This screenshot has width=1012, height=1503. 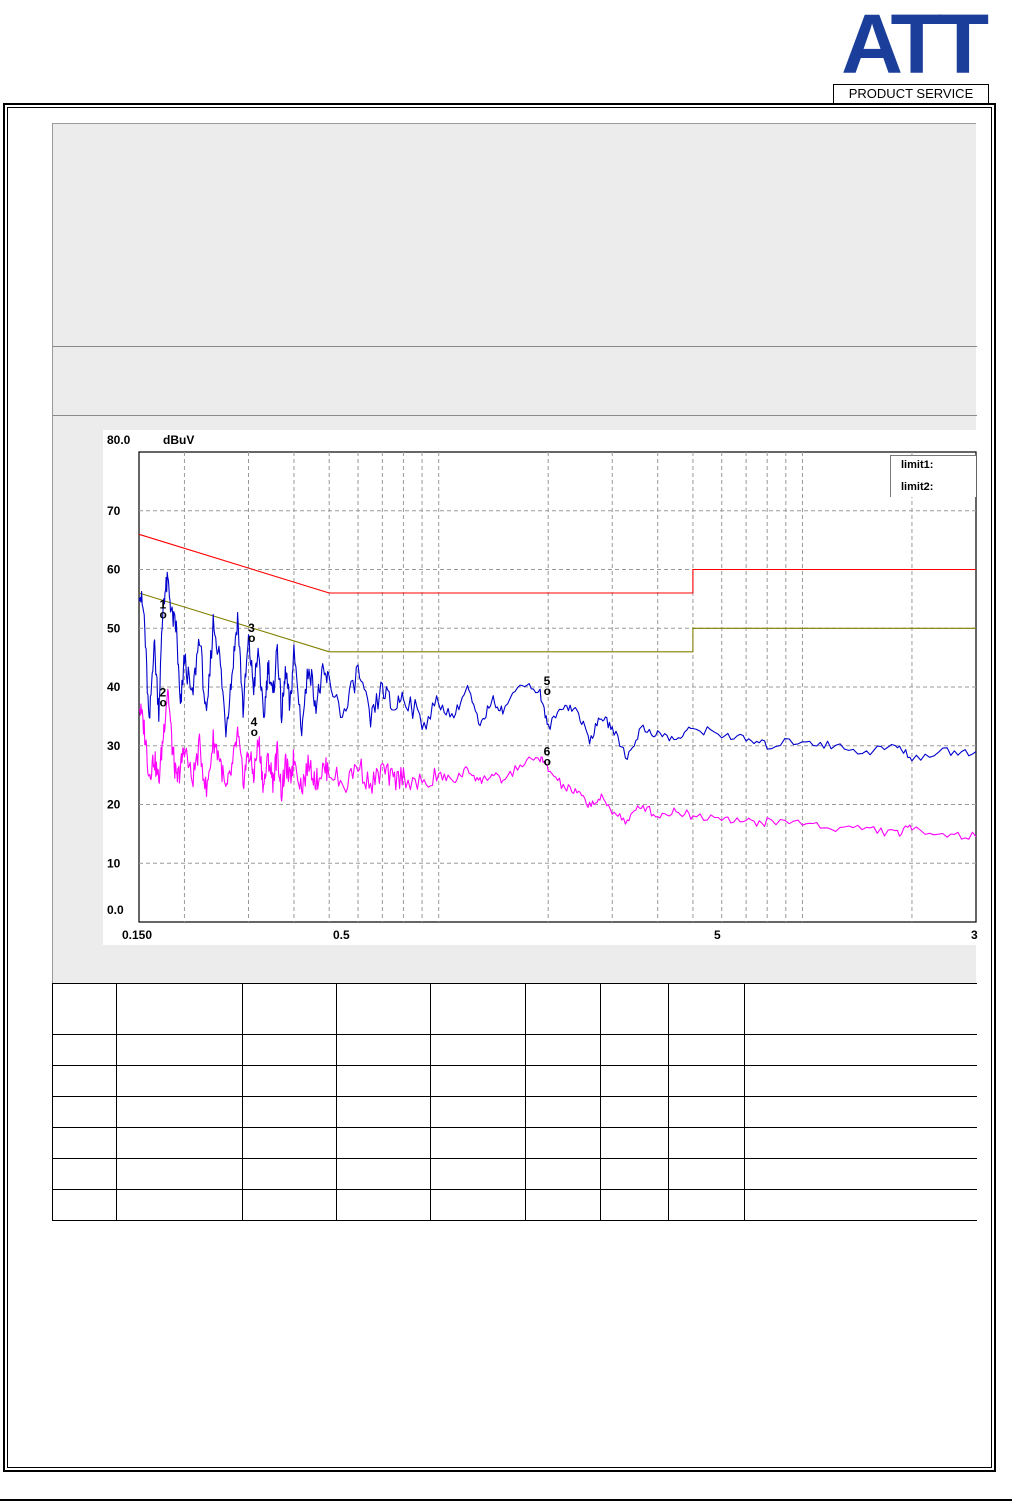 I want to click on footer-rule, so click(x=506, y=1500).